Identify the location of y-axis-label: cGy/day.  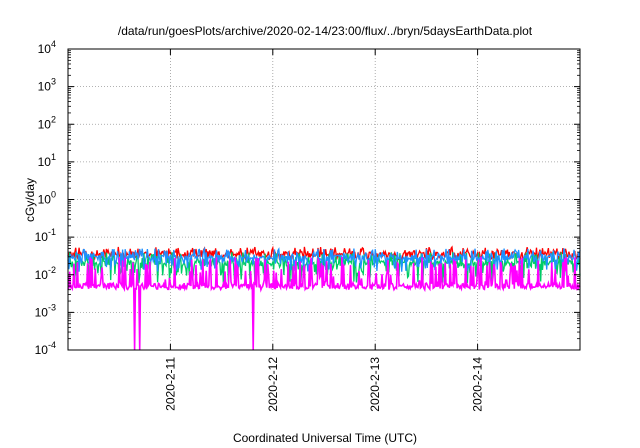
(30, 200).